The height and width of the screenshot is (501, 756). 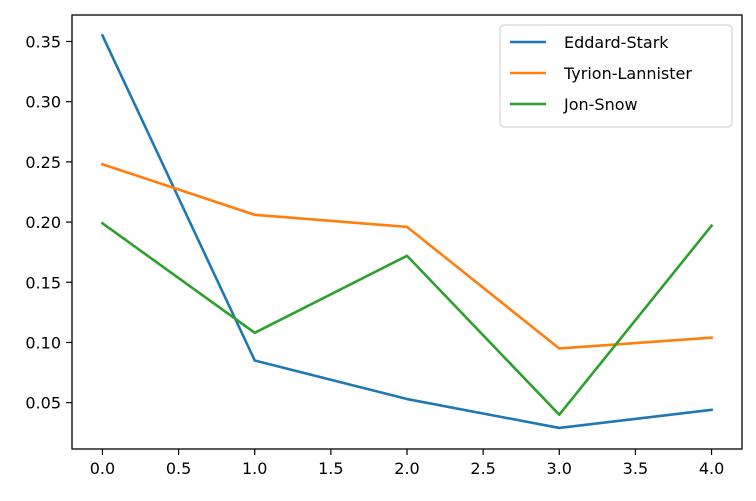 What do you see at coordinates (254, 468) in the screenshot?
I see `x-tick-label: 1.0` at bounding box center [254, 468].